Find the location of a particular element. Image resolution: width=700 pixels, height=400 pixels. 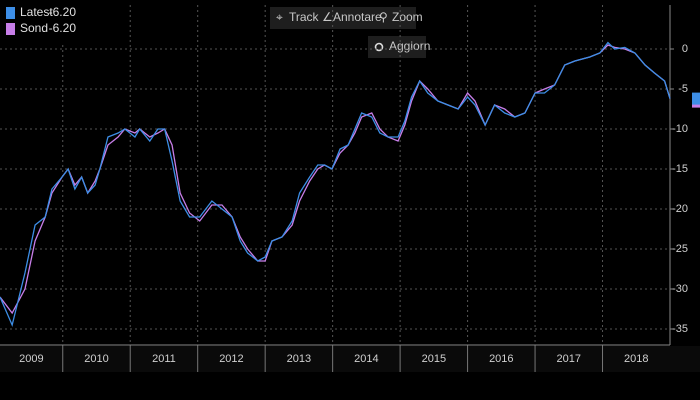

x-tick-label: 2010 is located at coordinates (96, 359).